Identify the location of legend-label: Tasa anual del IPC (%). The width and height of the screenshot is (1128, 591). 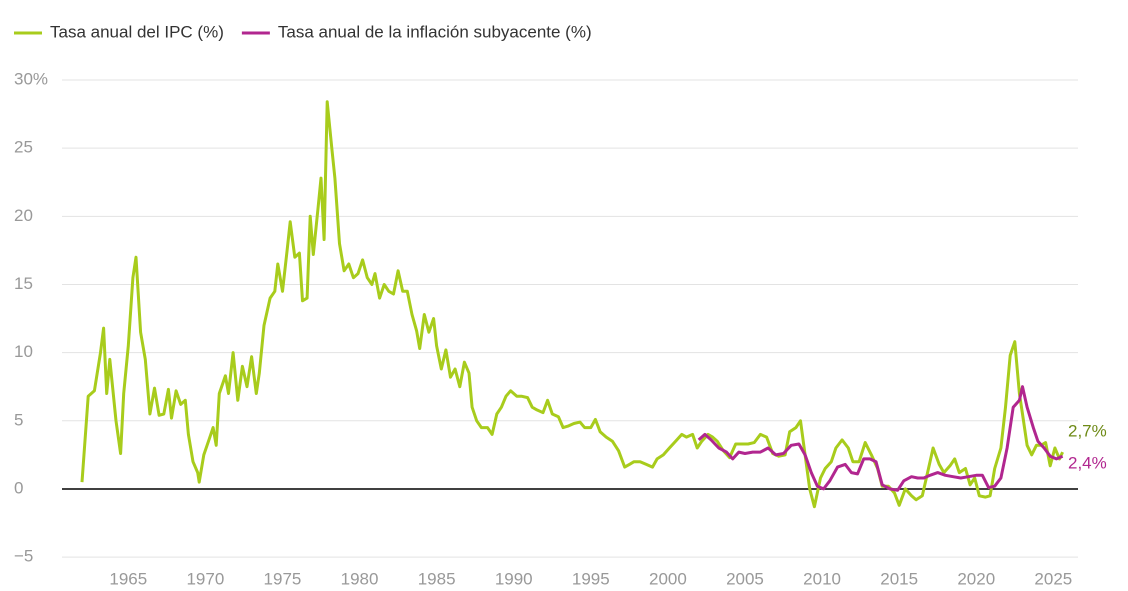
(137, 31).